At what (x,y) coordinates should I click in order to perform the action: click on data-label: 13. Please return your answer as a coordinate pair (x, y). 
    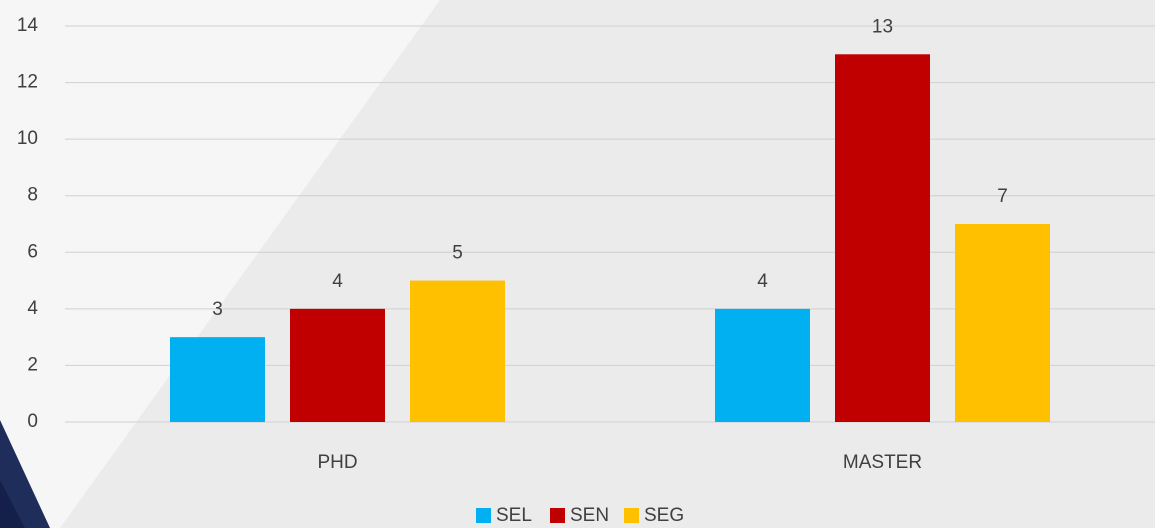
    Looking at the image, I should click on (882, 26).